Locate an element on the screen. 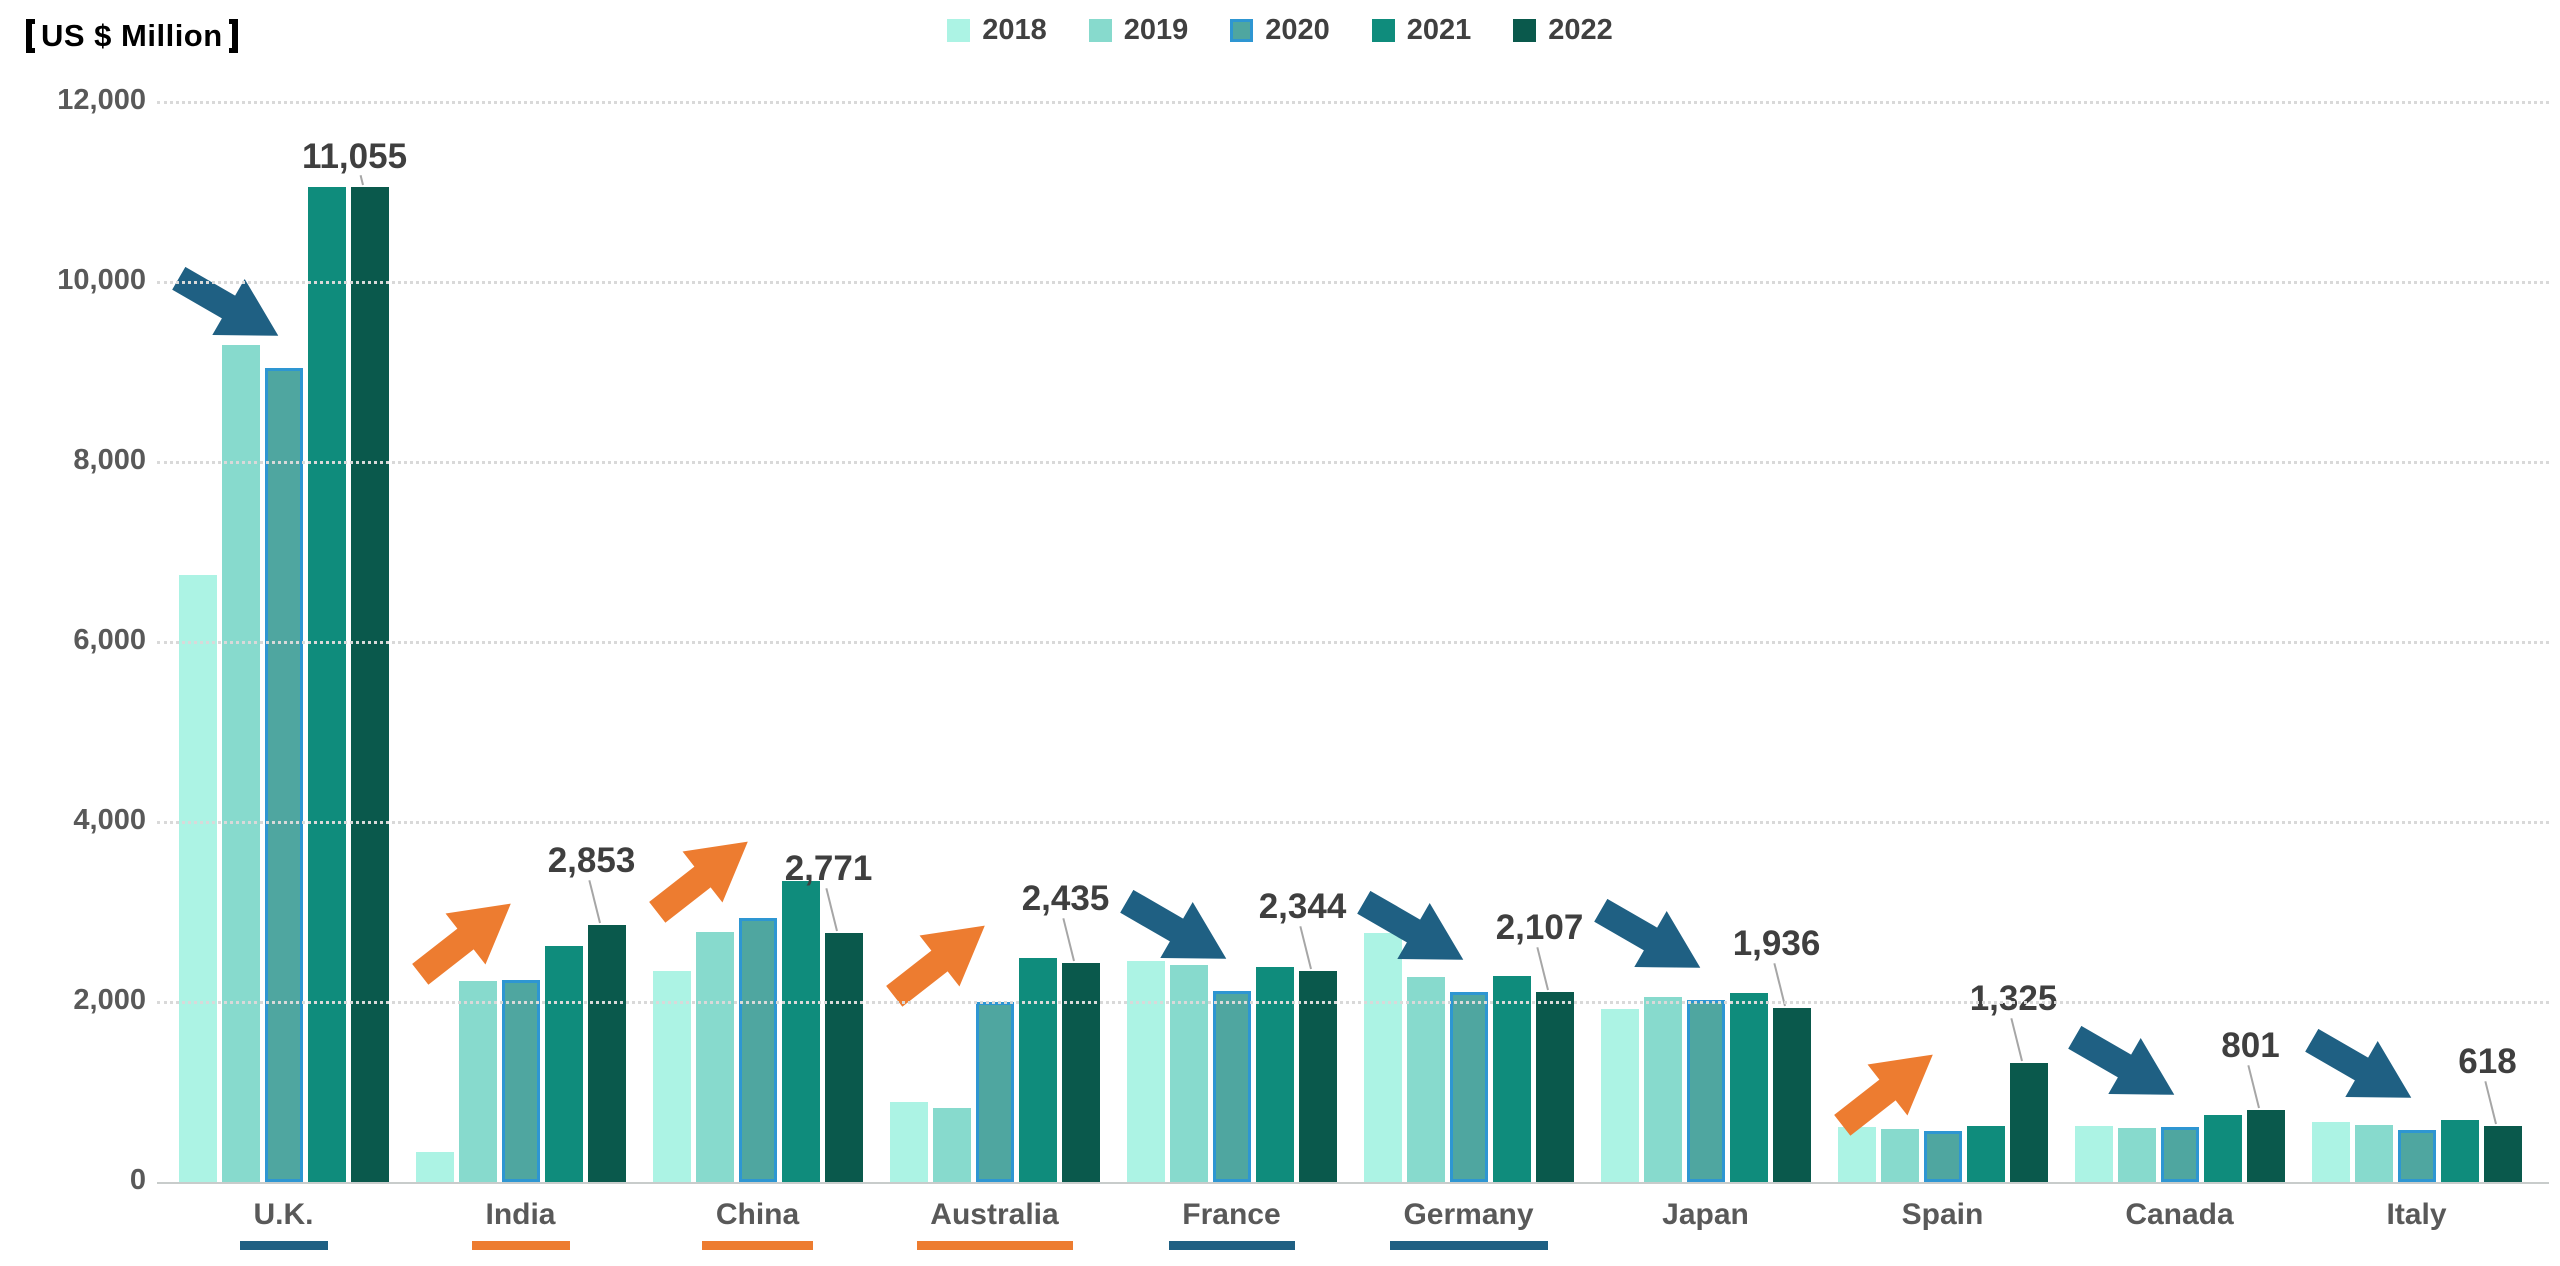 This screenshot has height=1266, width=2560. bars-italy is located at coordinates (2416, 1150).